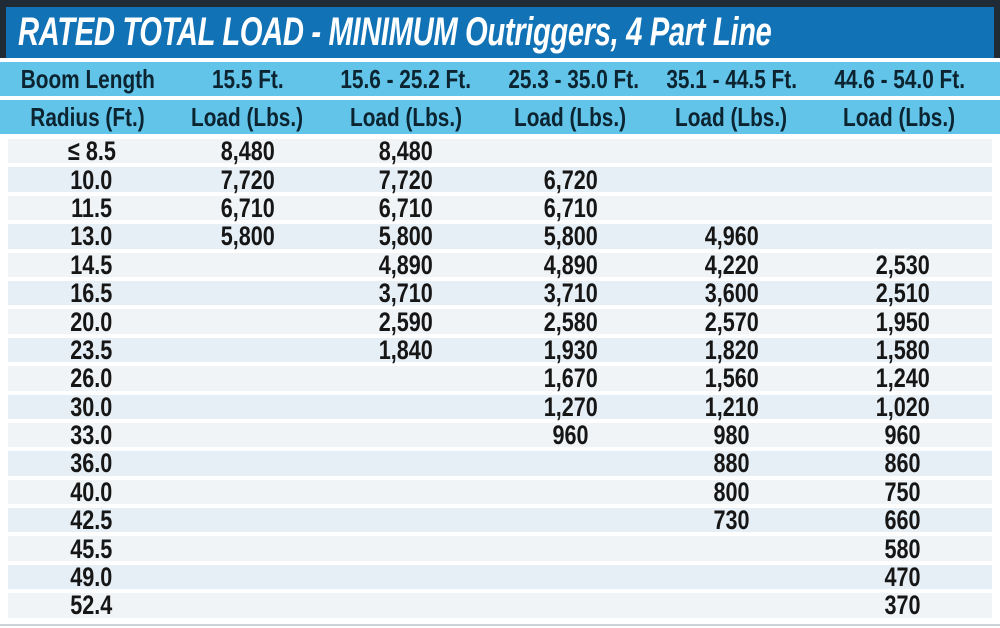 Image resolution: width=1000 pixels, height=628 pixels. What do you see at coordinates (500, 98) in the screenshot?
I see `divider` at bounding box center [500, 98].